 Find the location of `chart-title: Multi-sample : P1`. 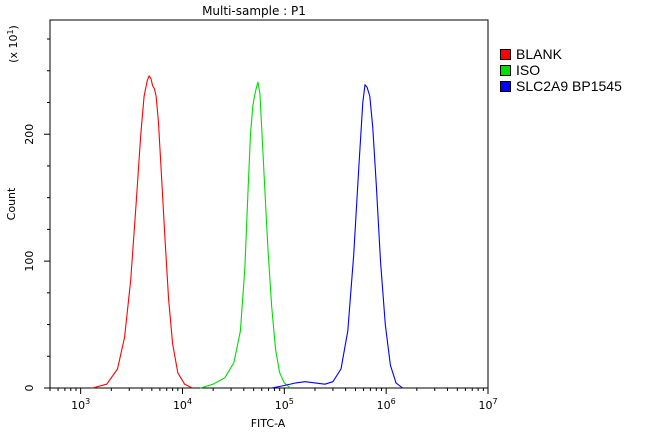

chart-title: Multi-sample : P1 is located at coordinates (254, 11).